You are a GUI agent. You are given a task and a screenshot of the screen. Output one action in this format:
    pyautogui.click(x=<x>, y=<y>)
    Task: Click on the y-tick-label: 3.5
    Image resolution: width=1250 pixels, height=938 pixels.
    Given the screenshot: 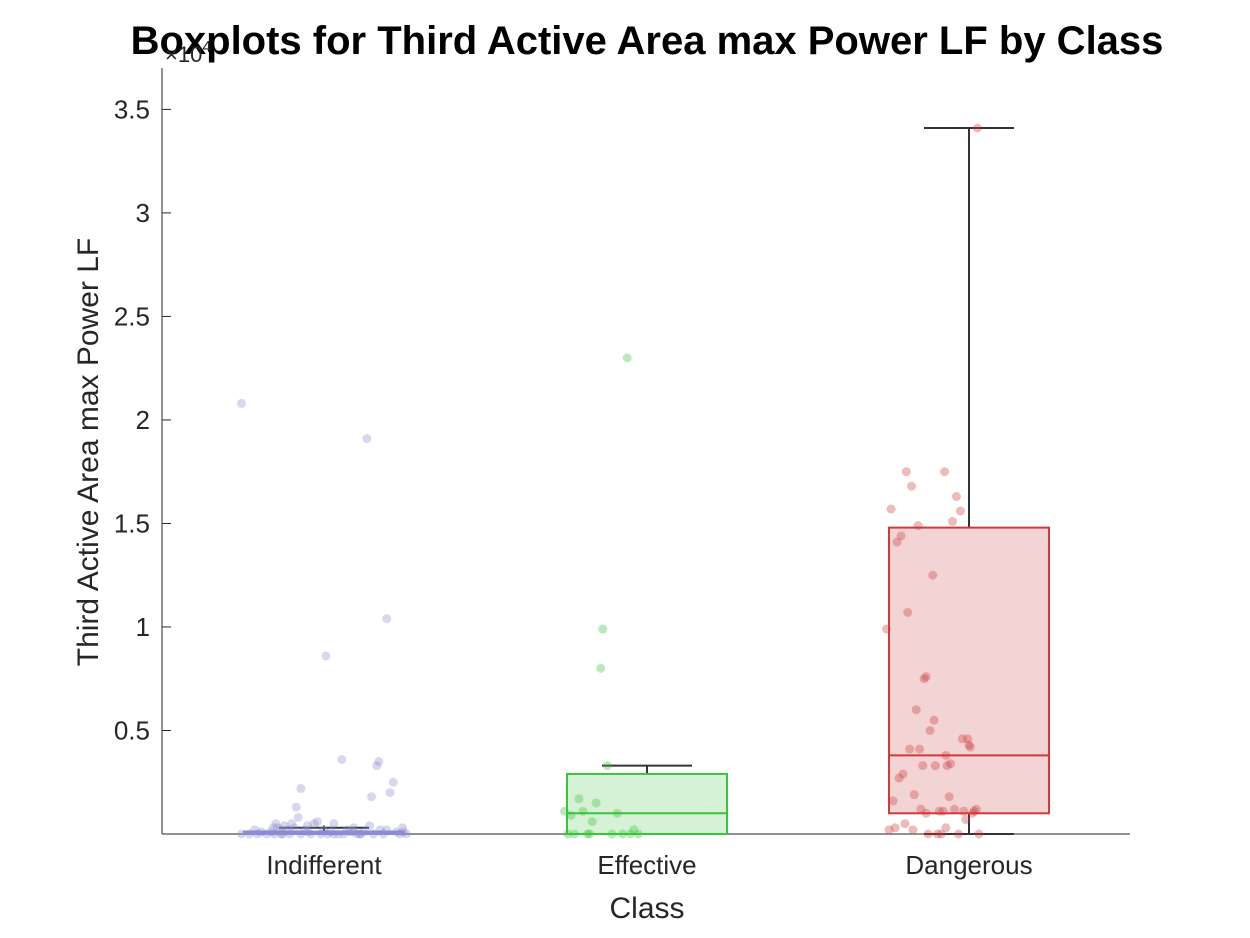 What is the action you would take?
    pyautogui.click(x=132, y=109)
    